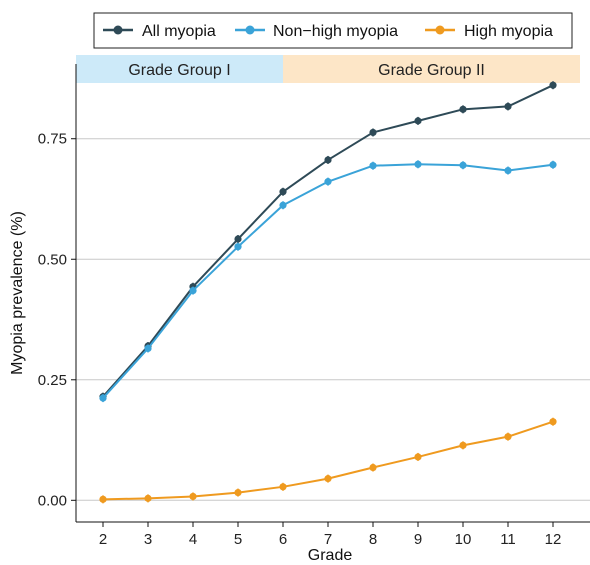  I want to click on band-label-grade-group-ii: Grade Group II, so click(431, 70).